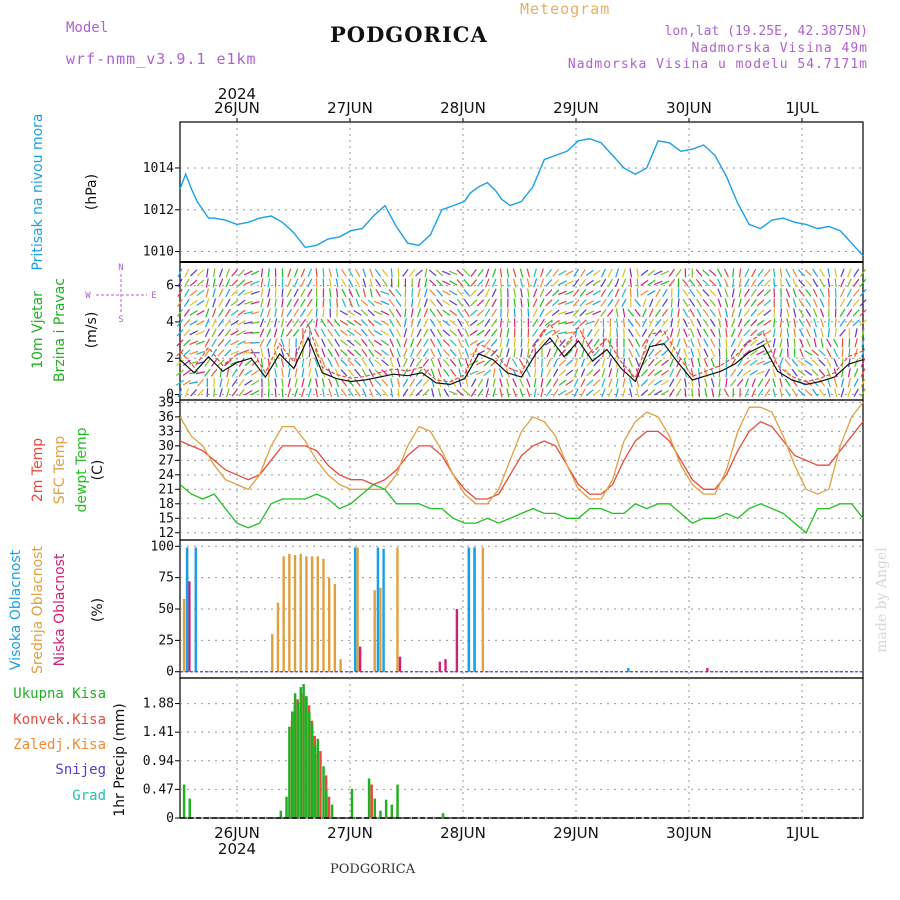  What do you see at coordinates (158, 168) in the screenshot?
I see `ytick-label: 1014` at bounding box center [158, 168].